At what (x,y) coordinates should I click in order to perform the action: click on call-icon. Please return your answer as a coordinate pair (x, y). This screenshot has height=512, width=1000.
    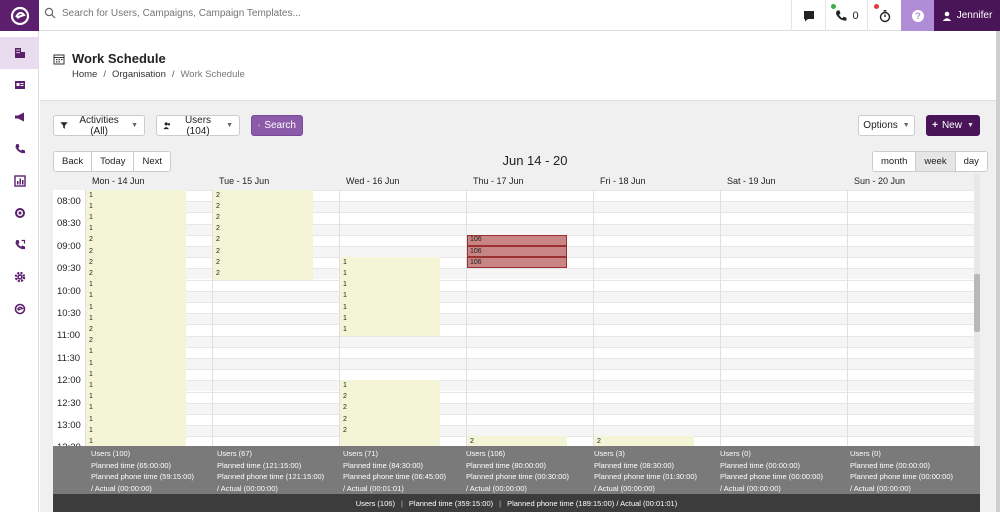
    Looking at the image, I should click on (20, 244).